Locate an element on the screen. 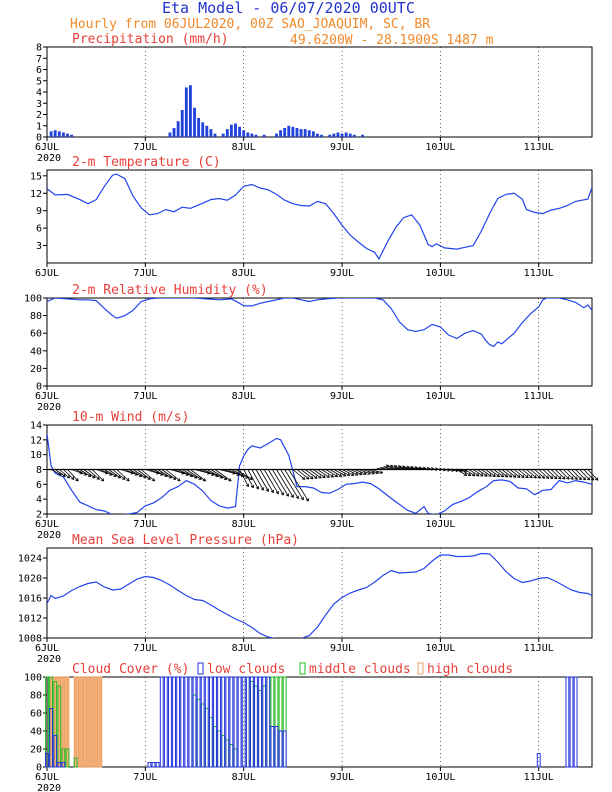  legend-label-low-clouds: low clouds is located at coordinates (246, 669).